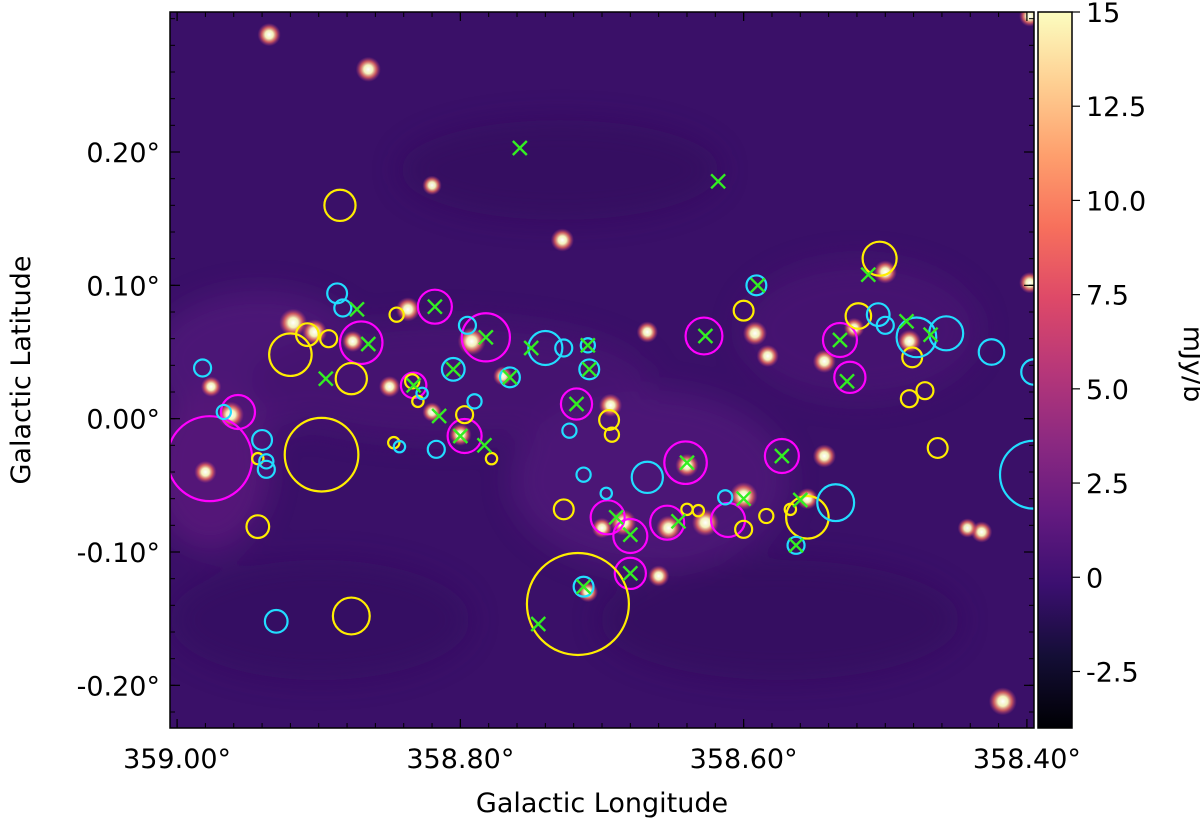 Image resolution: width=1200 pixels, height=824 pixels. I want to click on y-tick-label: -0.10°, so click(118, 553).